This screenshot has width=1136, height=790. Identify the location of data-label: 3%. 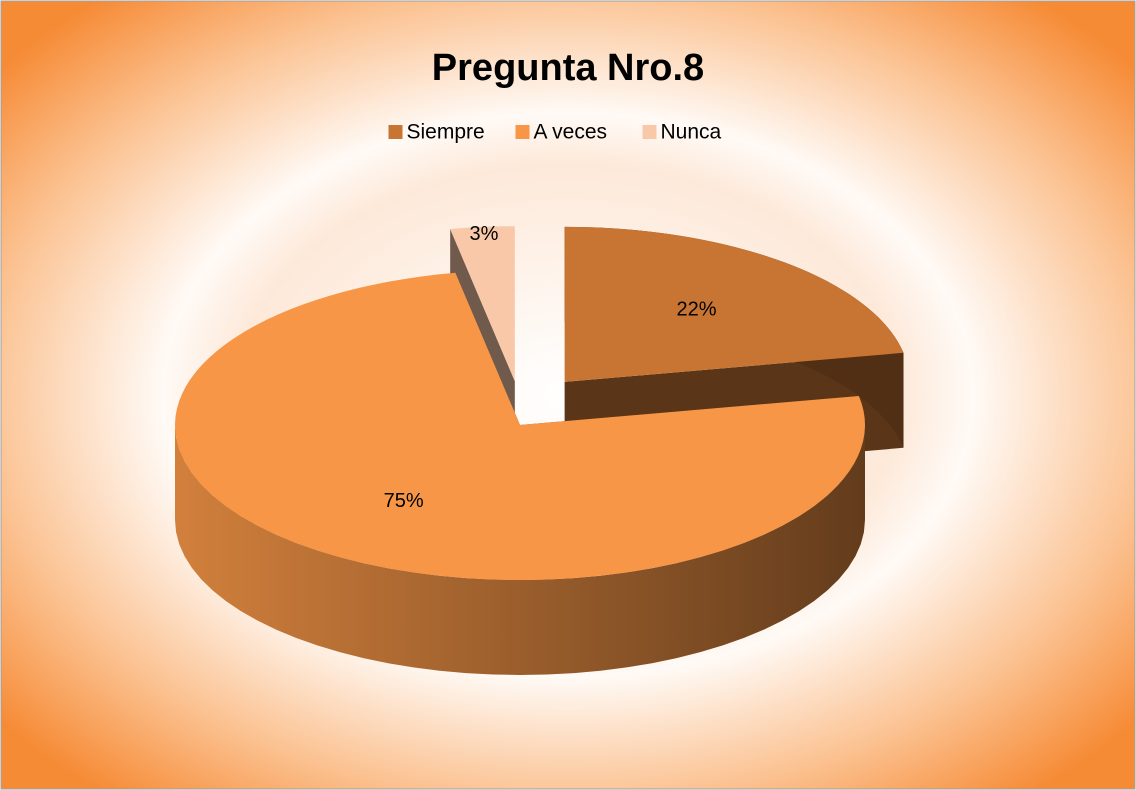
(484, 234).